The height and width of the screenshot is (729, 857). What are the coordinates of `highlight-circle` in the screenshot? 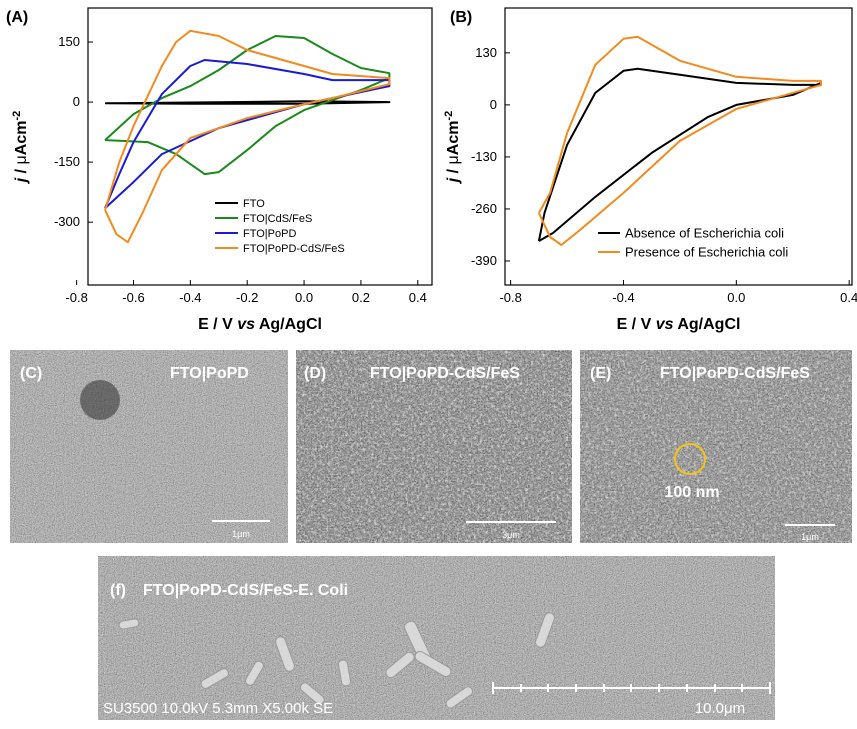 It's located at (690, 459).